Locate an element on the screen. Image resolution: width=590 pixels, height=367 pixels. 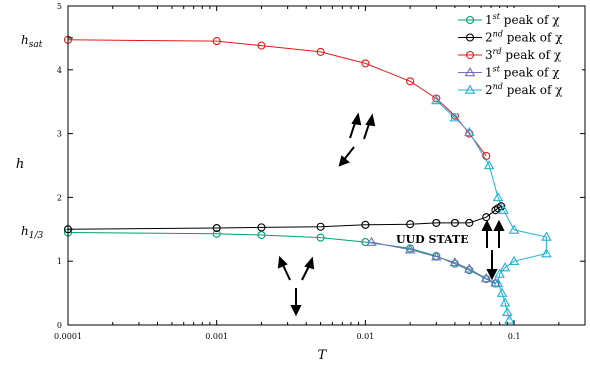
x-tick-label: 0.1 is located at coordinates (514, 336).